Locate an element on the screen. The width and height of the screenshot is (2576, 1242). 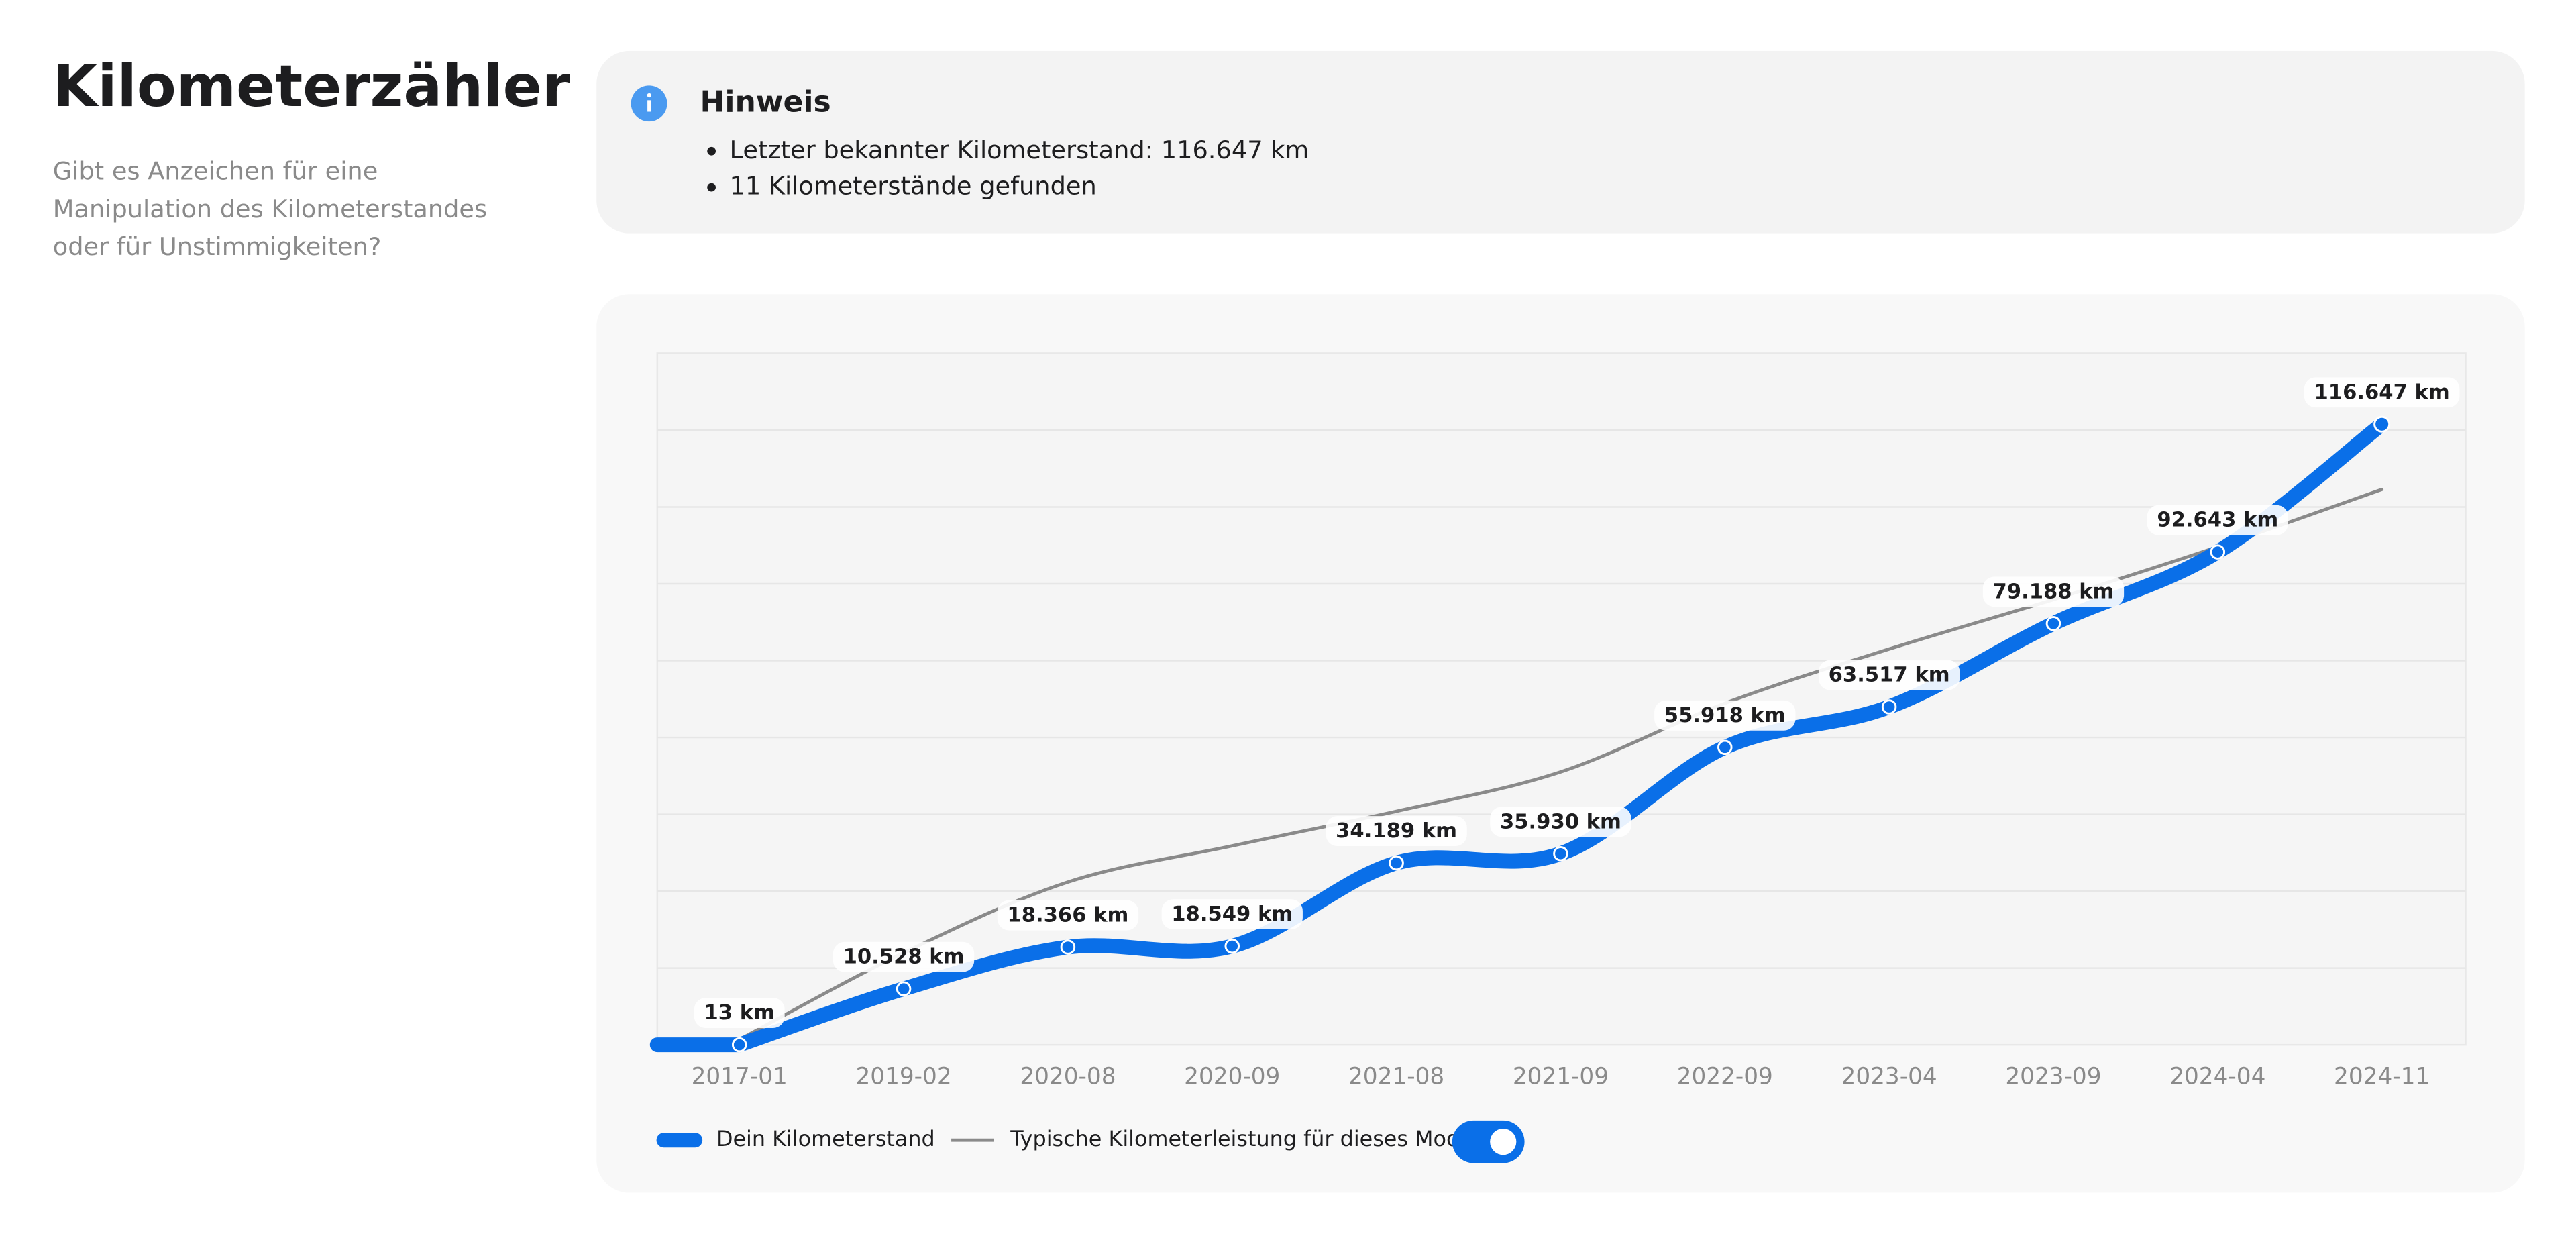
info-icon-dot is located at coordinates (649, 95).